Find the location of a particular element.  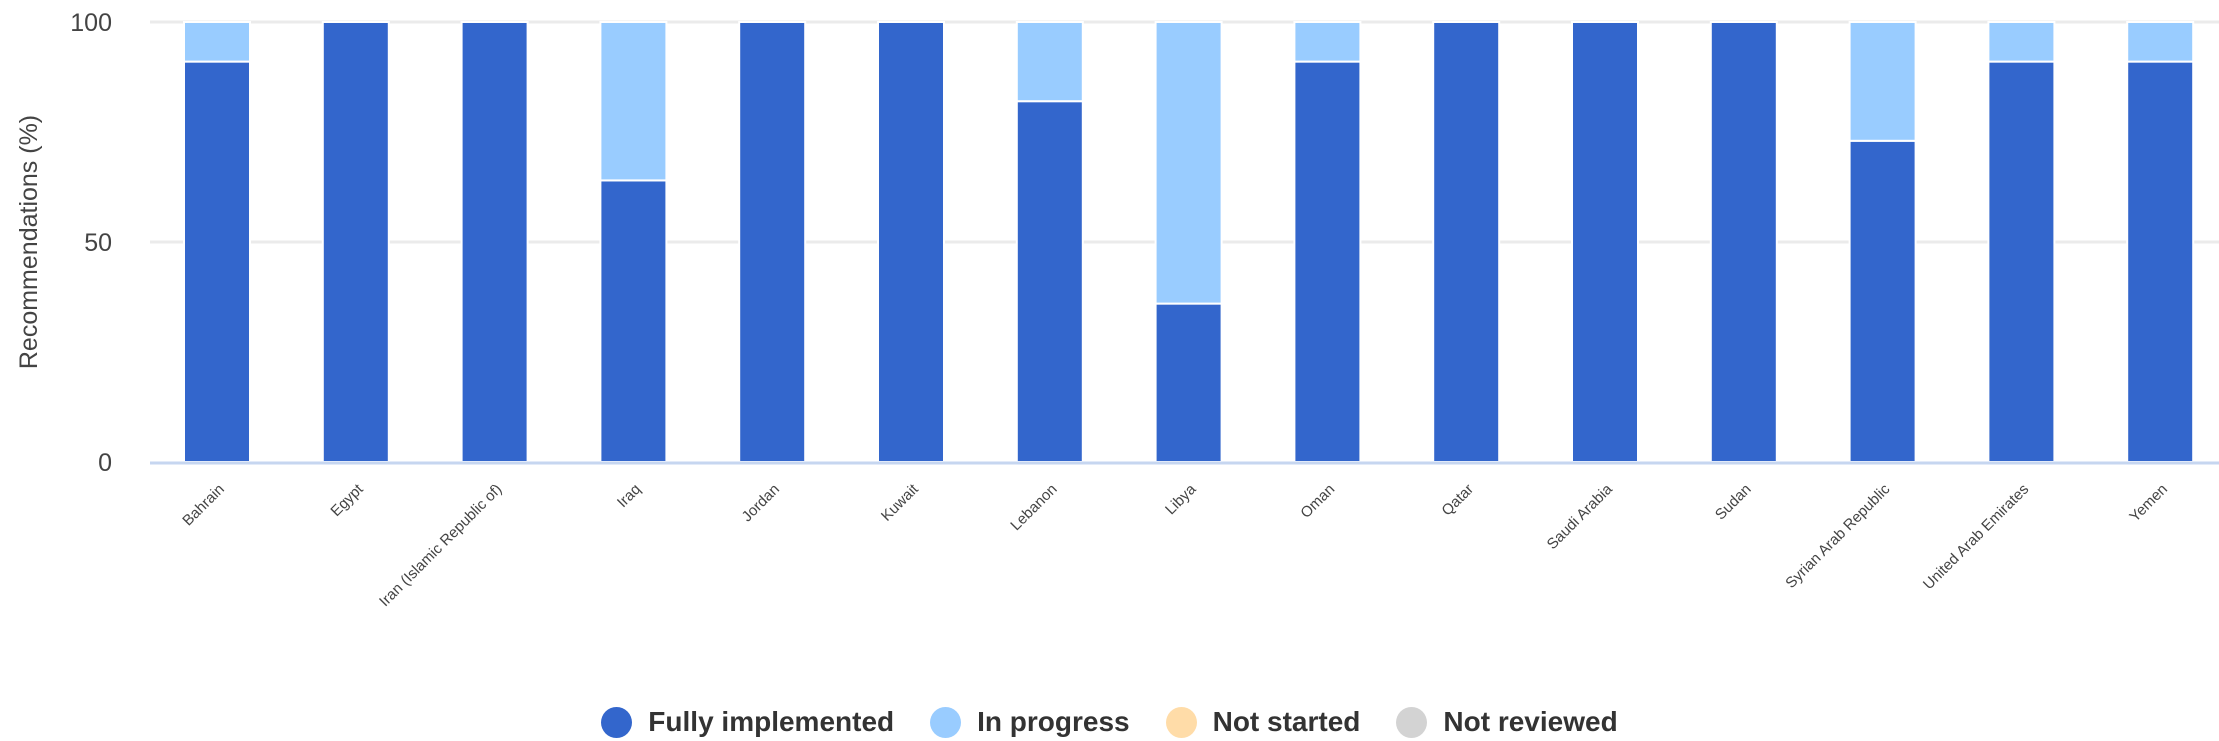

x-tick-label: Yemen is located at coordinates (2148, 503).